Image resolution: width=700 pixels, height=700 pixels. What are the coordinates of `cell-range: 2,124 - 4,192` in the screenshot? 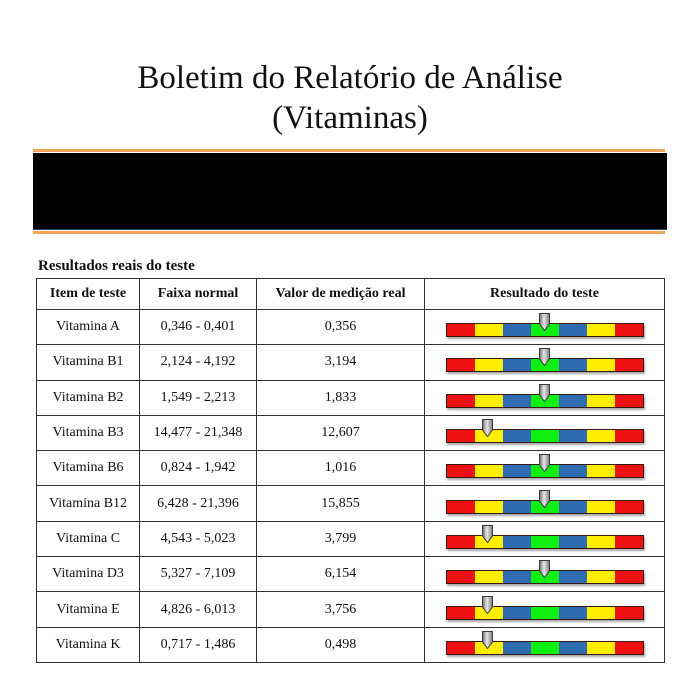 It's located at (198, 362).